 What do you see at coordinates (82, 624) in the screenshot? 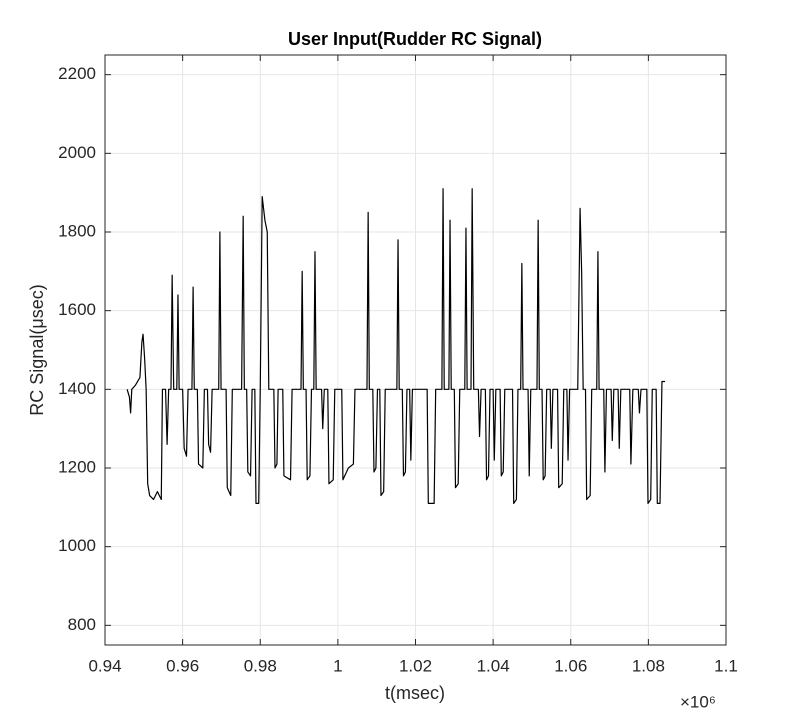
I see `y-tick-label: 800` at bounding box center [82, 624].